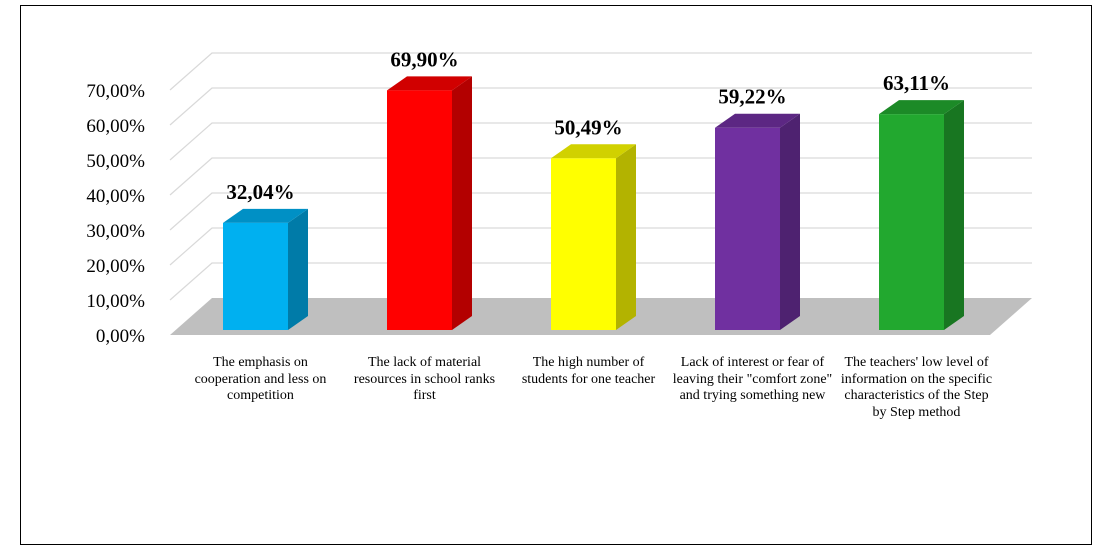  What do you see at coordinates (115, 301) in the screenshot?
I see `y-tick-label: 10,00%` at bounding box center [115, 301].